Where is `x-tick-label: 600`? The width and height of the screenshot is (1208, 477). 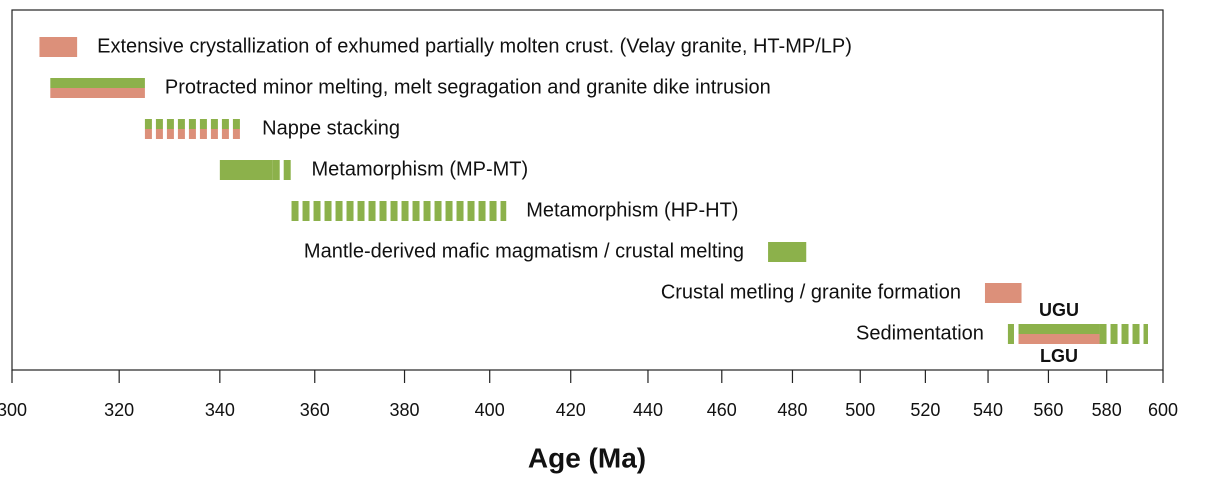 x-tick-label: 600 is located at coordinates (1163, 410).